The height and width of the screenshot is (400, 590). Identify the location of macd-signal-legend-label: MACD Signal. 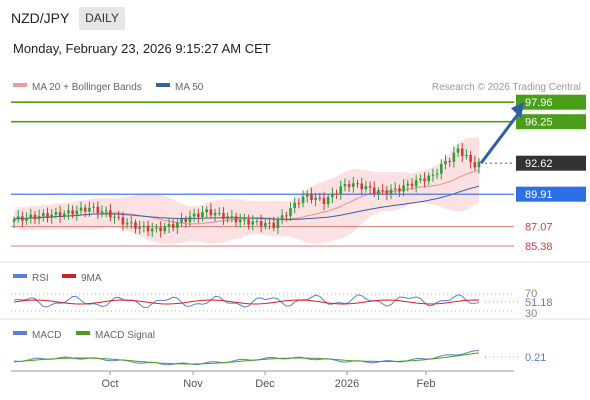
(125, 335).